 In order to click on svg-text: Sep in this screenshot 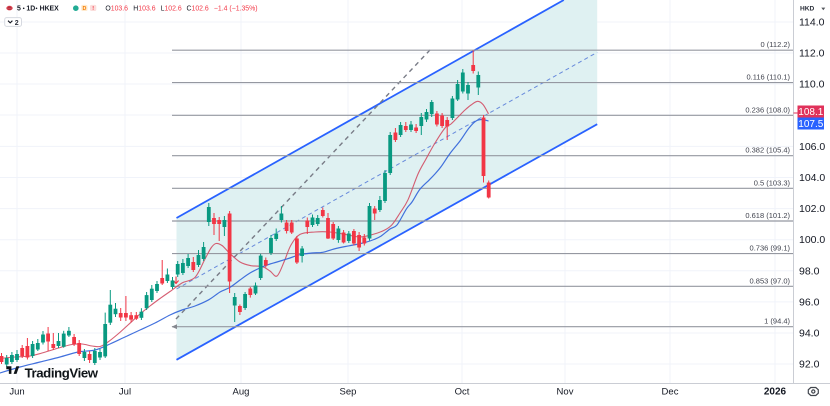, I will do `click(348, 392)`.